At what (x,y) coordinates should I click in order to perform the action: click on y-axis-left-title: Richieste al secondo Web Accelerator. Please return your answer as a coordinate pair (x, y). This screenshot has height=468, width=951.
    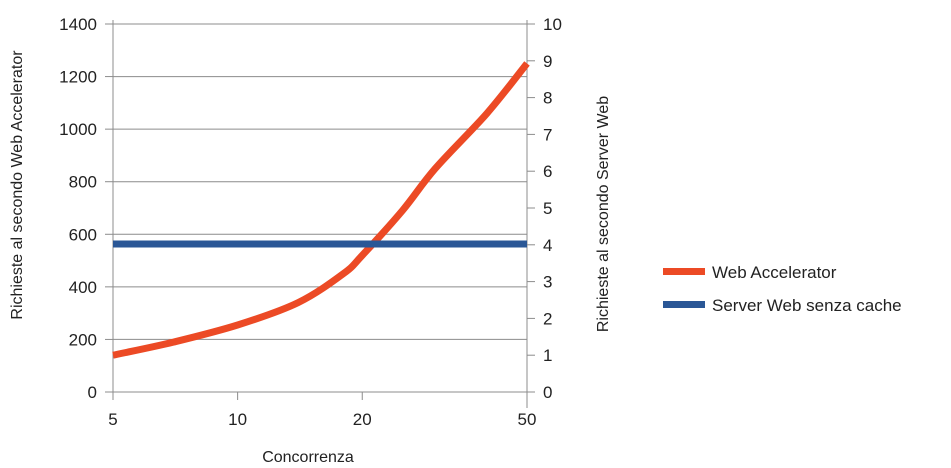
    Looking at the image, I should click on (17, 185).